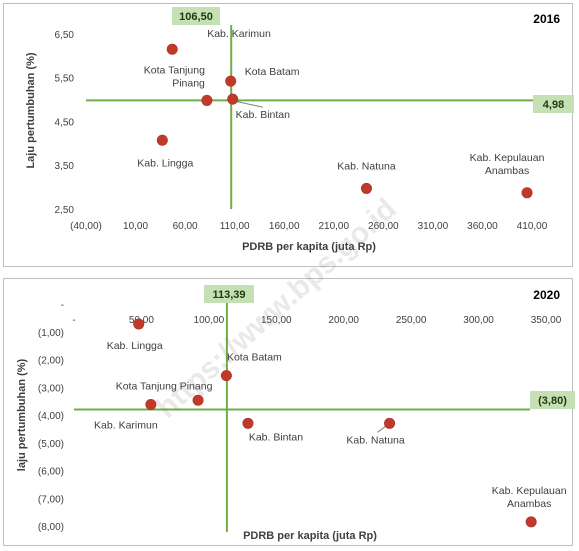  I want to click on y-tick-label: 5,50, so click(65, 79).